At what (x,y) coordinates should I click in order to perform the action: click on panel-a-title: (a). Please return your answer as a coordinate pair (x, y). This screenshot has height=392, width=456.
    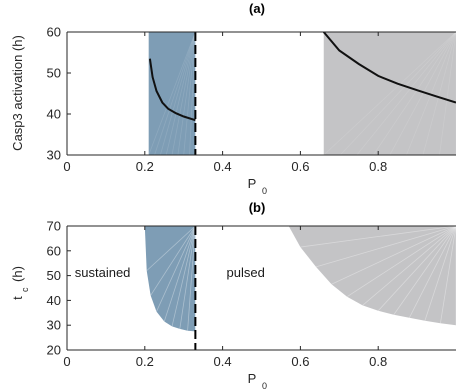
    Looking at the image, I should click on (257, 8).